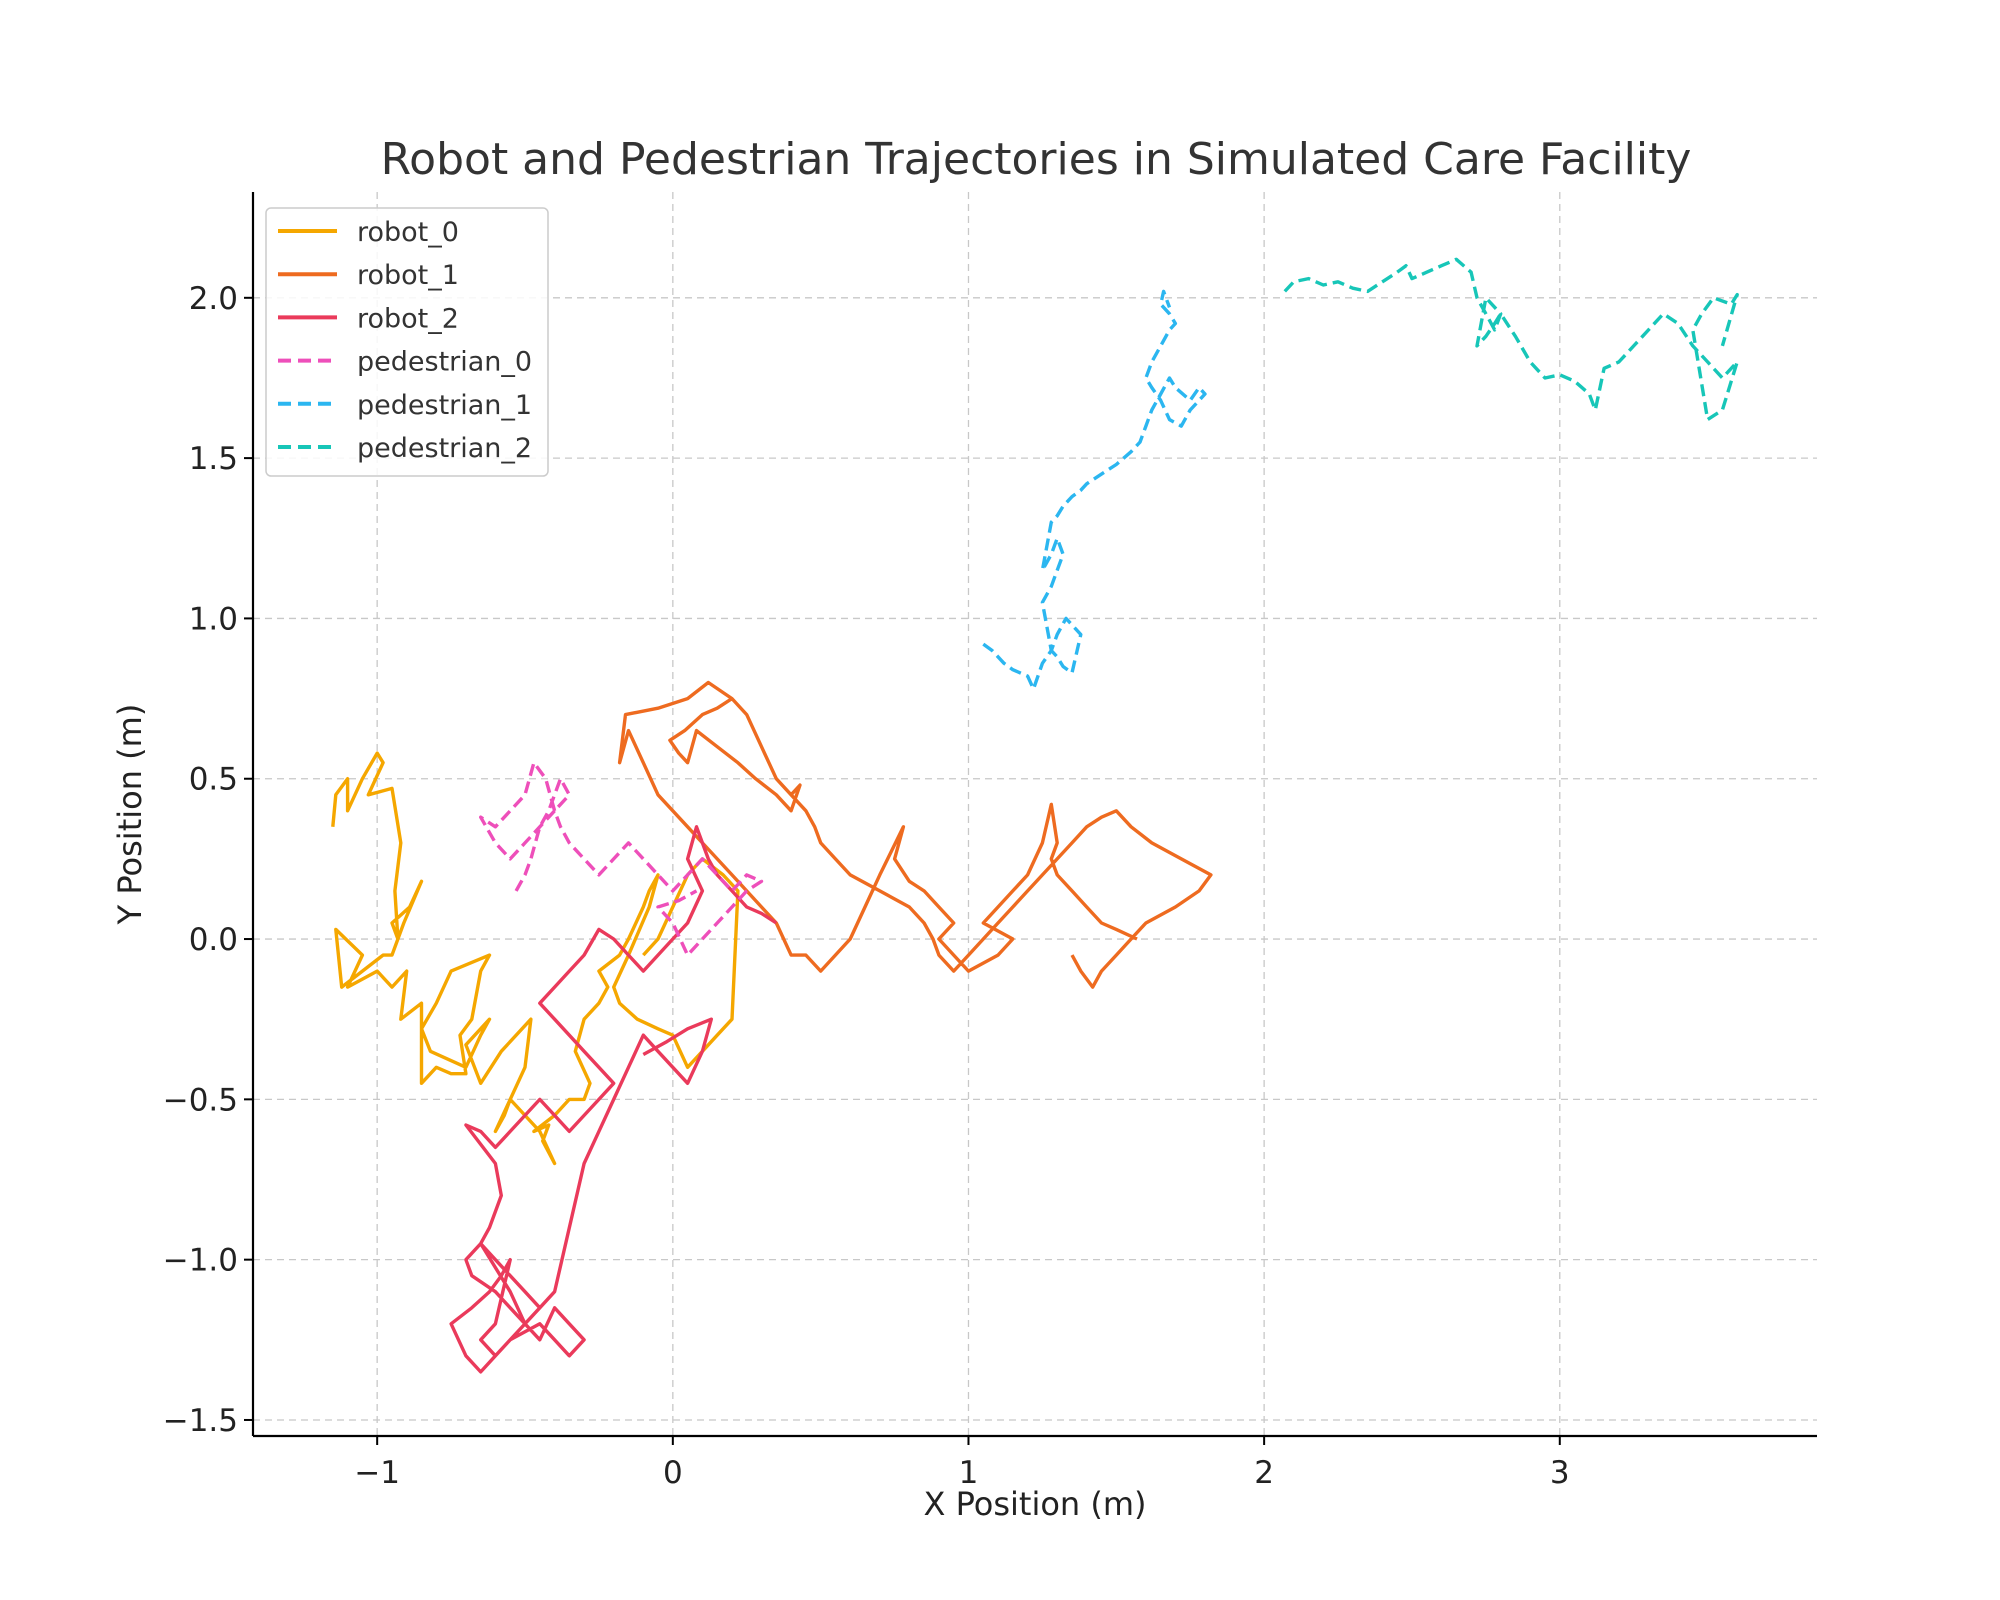 This screenshot has width=2000, height=1600. Describe the element at coordinates (1511, 339) in the screenshot. I see `pedestrian_2-line` at that location.